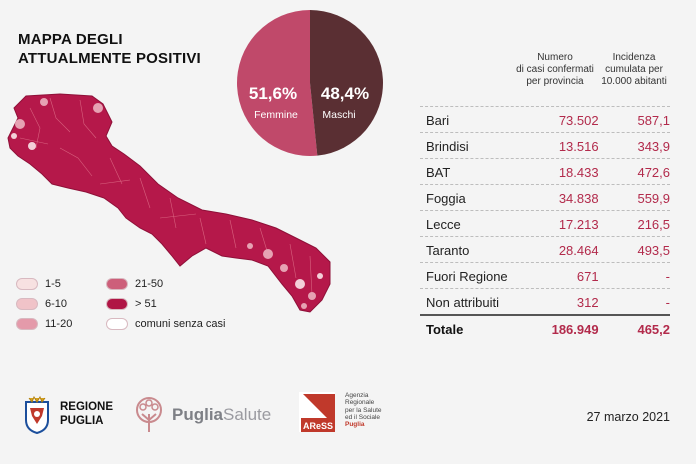 The image size is (696, 464). I want to click on puglia-salute-part1: Puglia, so click(198, 414).